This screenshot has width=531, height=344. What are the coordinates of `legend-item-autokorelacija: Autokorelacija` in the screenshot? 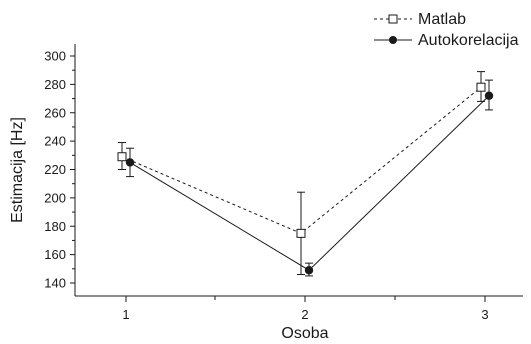 It's located at (446, 40).